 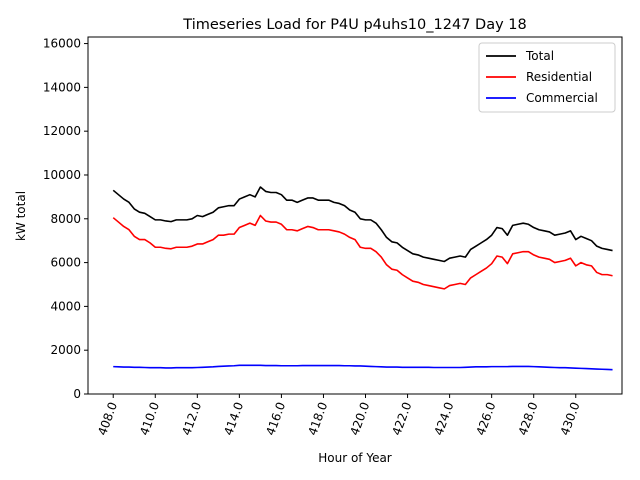 I want to click on y-tick-label: 4000, so click(x=65, y=306).